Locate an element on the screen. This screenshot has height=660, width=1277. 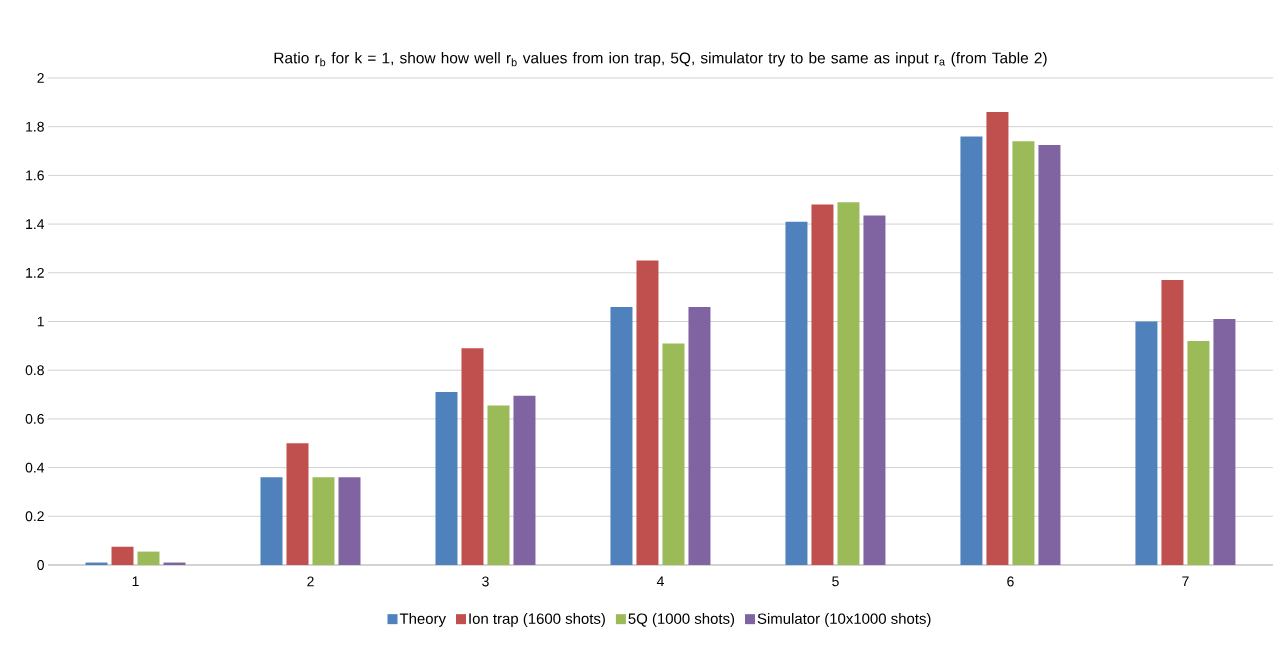
legend-label: Theory is located at coordinates (422, 620).